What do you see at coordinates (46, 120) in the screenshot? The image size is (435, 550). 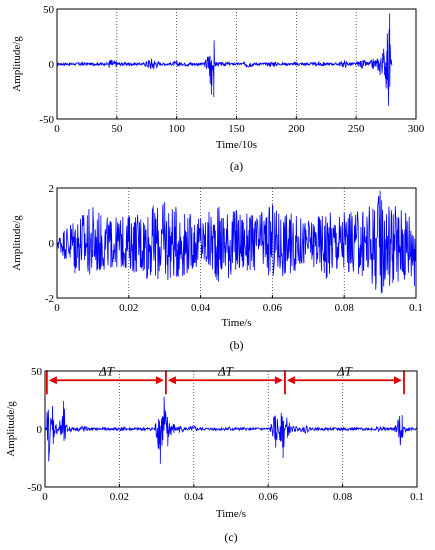 I see `chart-a-ytick-label: -50` at bounding box center [46, 120].